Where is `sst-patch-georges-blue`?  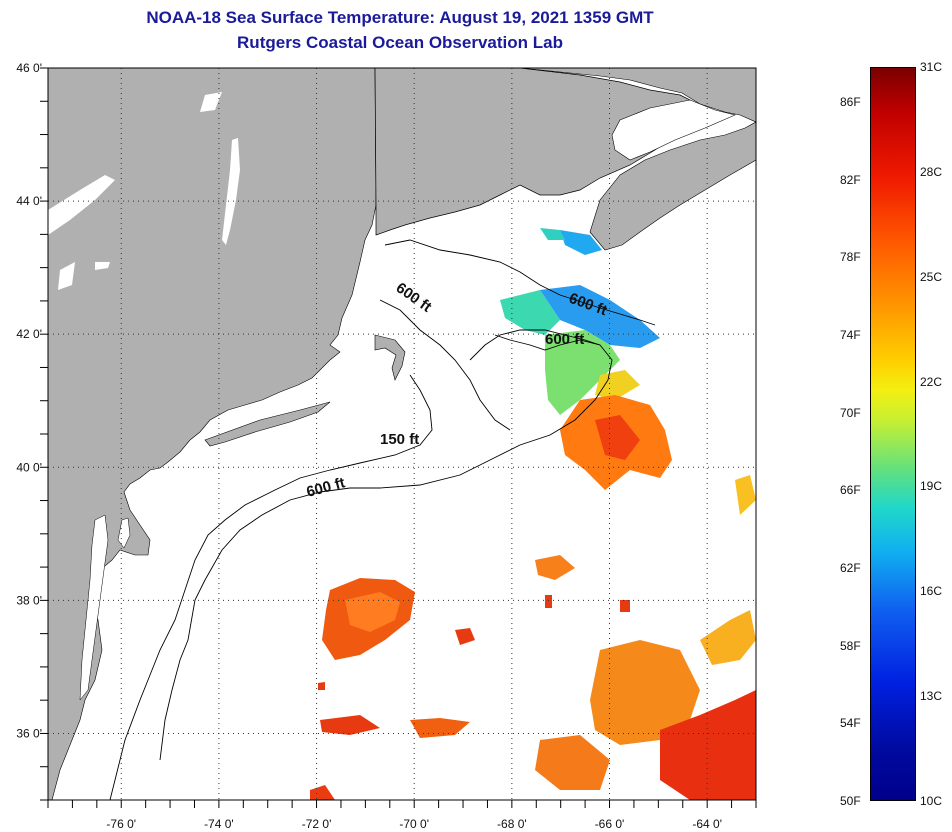 sst-patch-georges-blue is located at coordinates (600, 316).